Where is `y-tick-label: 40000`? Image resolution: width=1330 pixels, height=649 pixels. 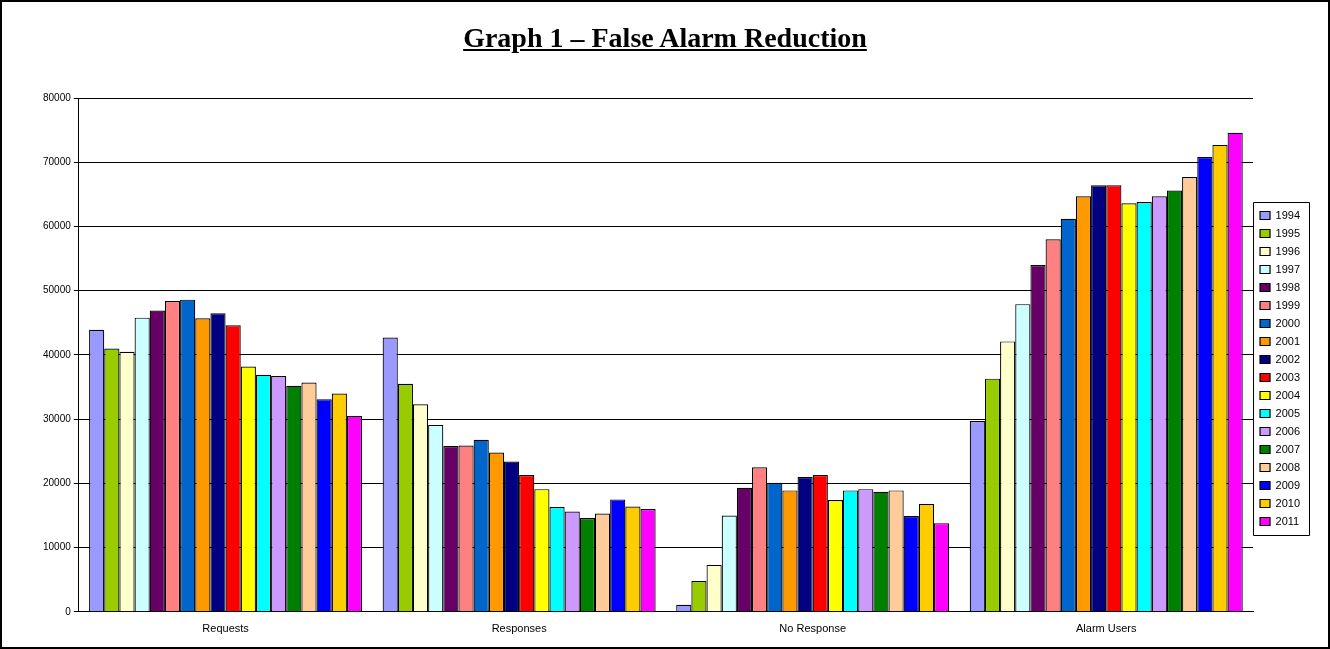
y-tick-label: 40000 is located at coordinates (57, 354).